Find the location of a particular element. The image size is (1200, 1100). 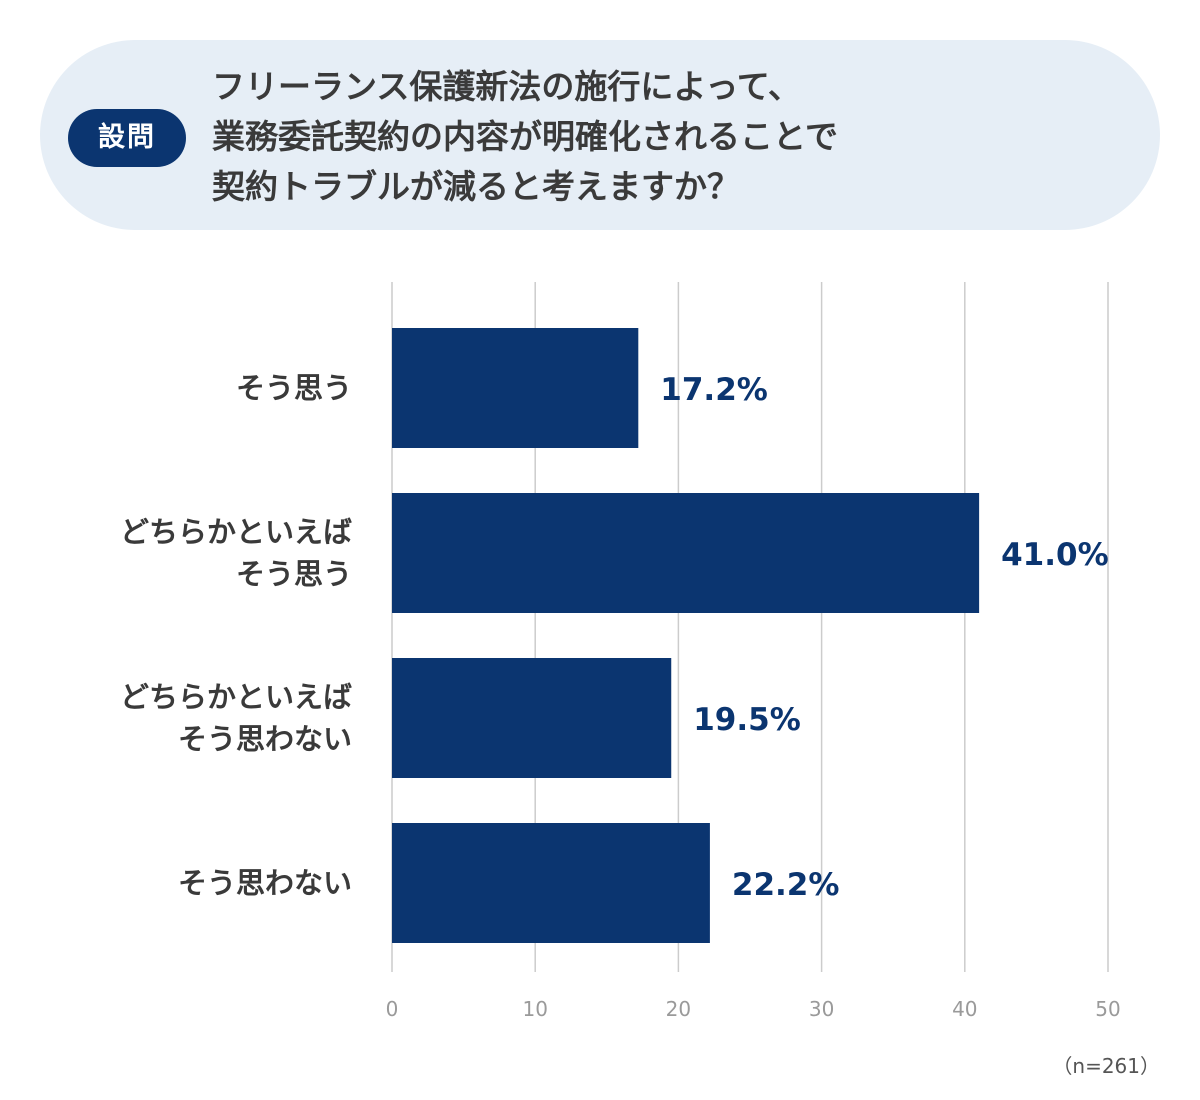

question-badge: 設問 is located at coordinates (127, 138).